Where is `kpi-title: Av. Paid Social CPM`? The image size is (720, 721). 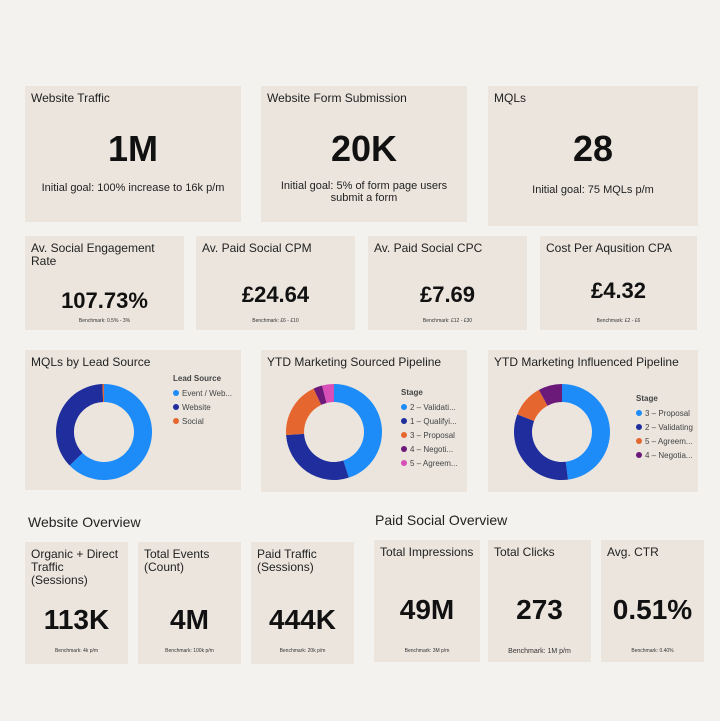 kpi-title: Av. Paid Social CPM is located at coordinates (257, 248).